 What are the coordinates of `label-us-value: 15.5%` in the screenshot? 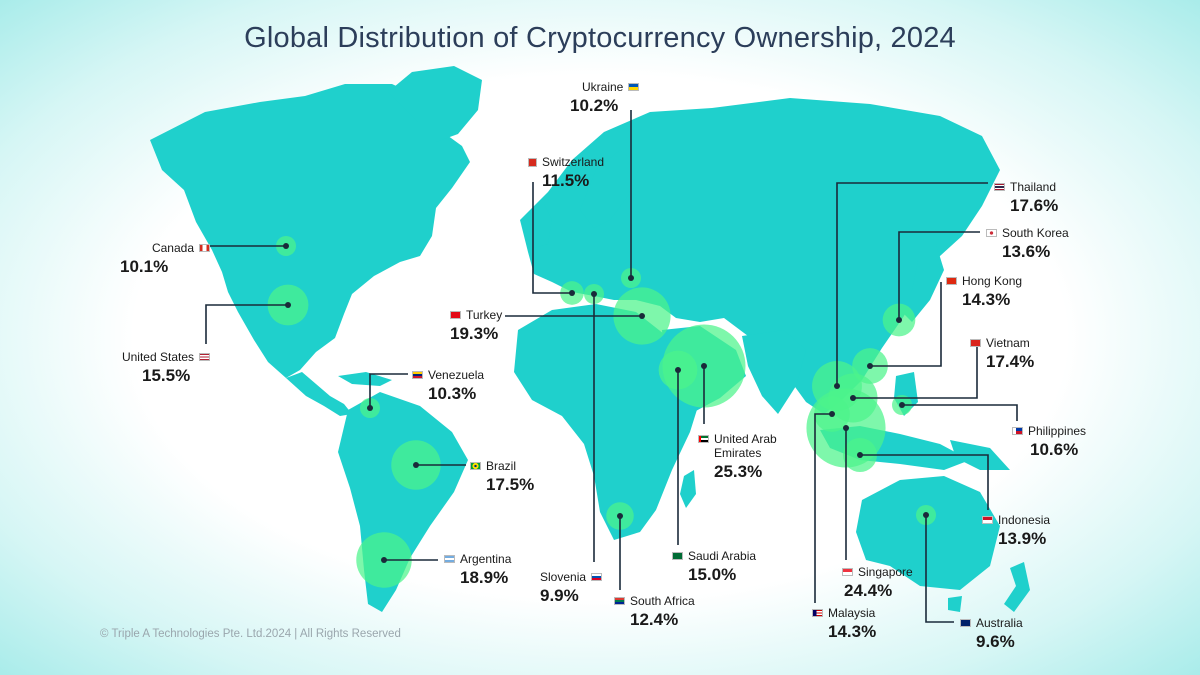 It's located at (166, 375).